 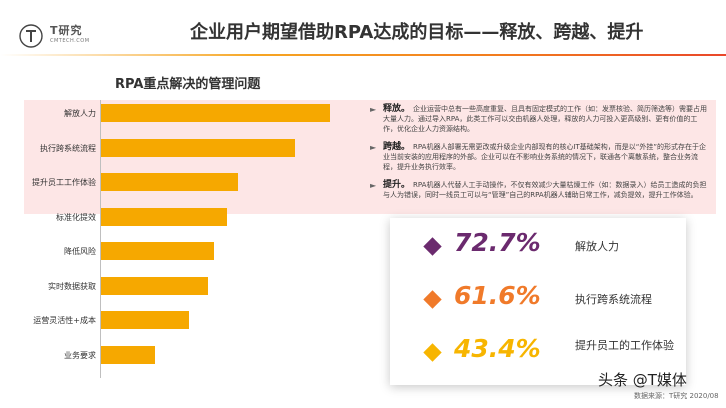 What do you see at coordinates (417, 32) in the screenshot?
I see `page-title: 企业用户期望借助RPA达成的目标——释放、跨越、提升` at bounding box center [417, 32].